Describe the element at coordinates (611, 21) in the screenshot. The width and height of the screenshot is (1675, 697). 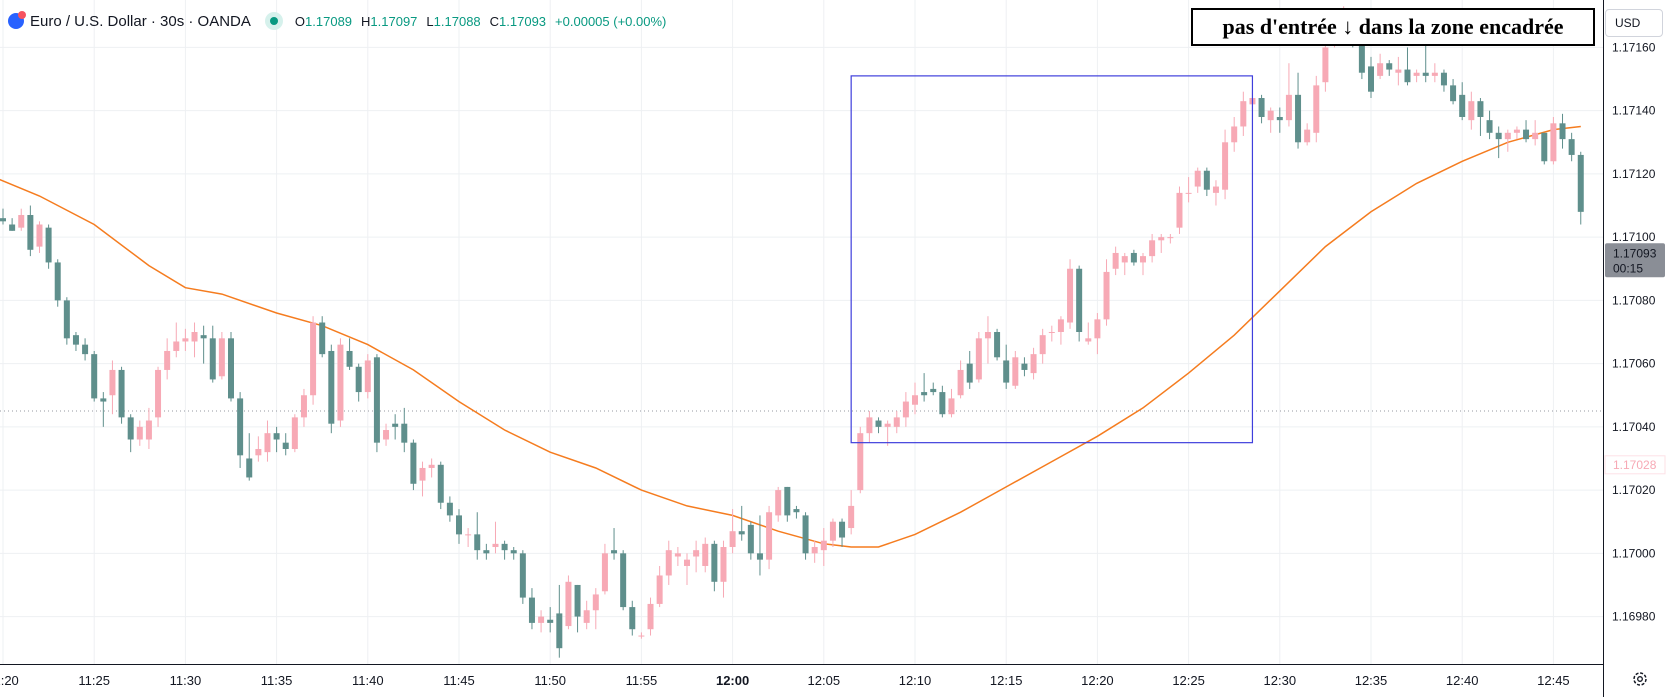
I see `ohlc-change: +0.00005 (+0.00%)` at that location.